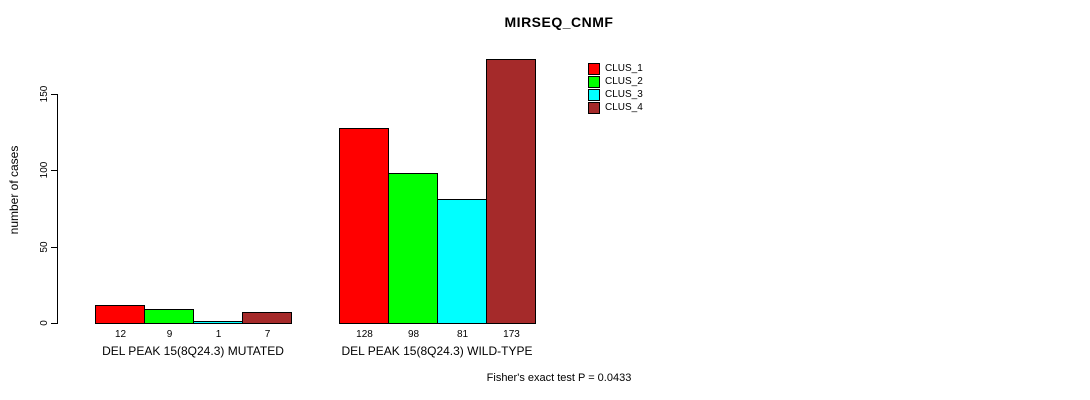 The height and width of the screenshot is (400, 1090). Describe the element at coordinates (120, 314) in the screenshot. I see `bar-clus_1-mutated` at that location.